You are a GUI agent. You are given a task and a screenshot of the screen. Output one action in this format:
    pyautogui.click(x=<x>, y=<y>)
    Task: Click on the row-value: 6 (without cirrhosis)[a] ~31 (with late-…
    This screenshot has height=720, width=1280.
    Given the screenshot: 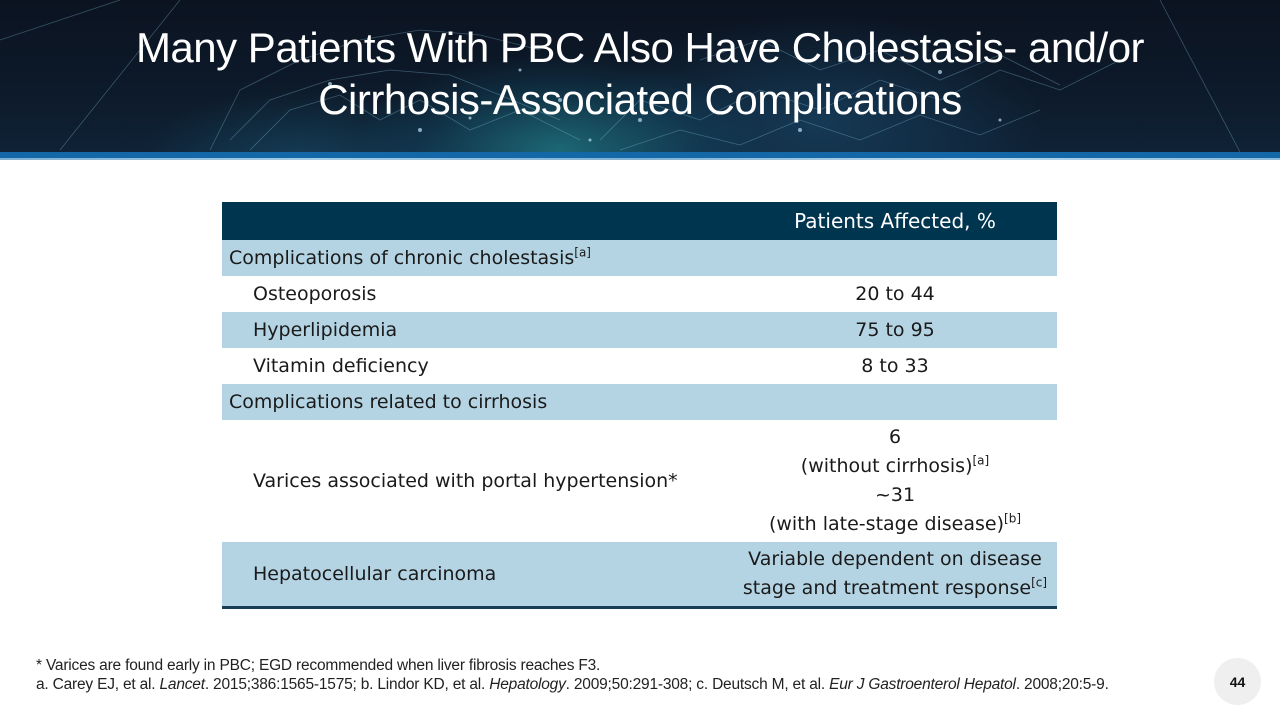 What is the action you would take?
    pyautogui.click(x=895, y=480)
    